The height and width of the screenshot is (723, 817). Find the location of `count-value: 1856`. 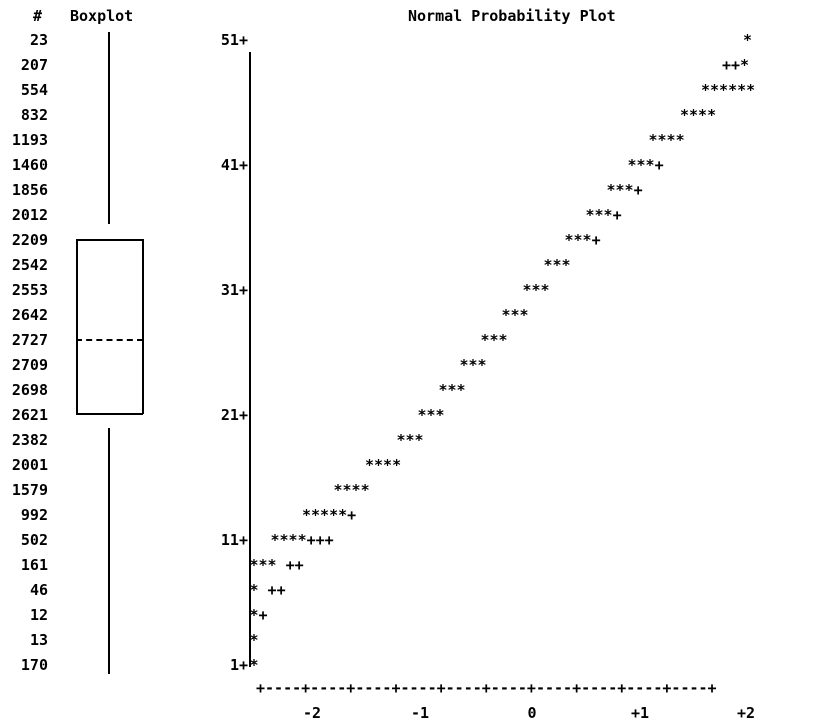

count-value: 1856 is located at coordinates (29, 190).